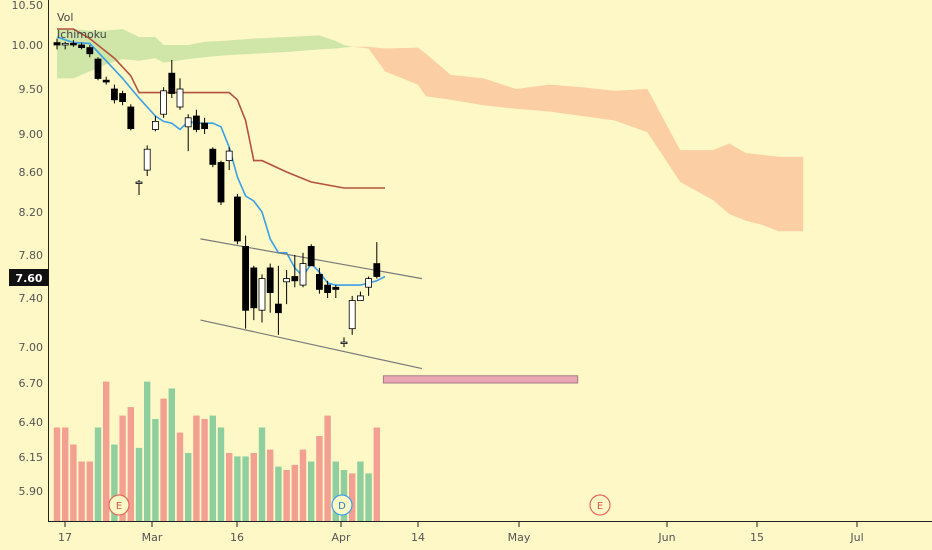 Image resolution: width=932 pixels, height=550 pixels. What do you see at coordinates (152, 537) in the screenshot?
I see `x-tick-label: Mar` at bounding box center [152, 537].